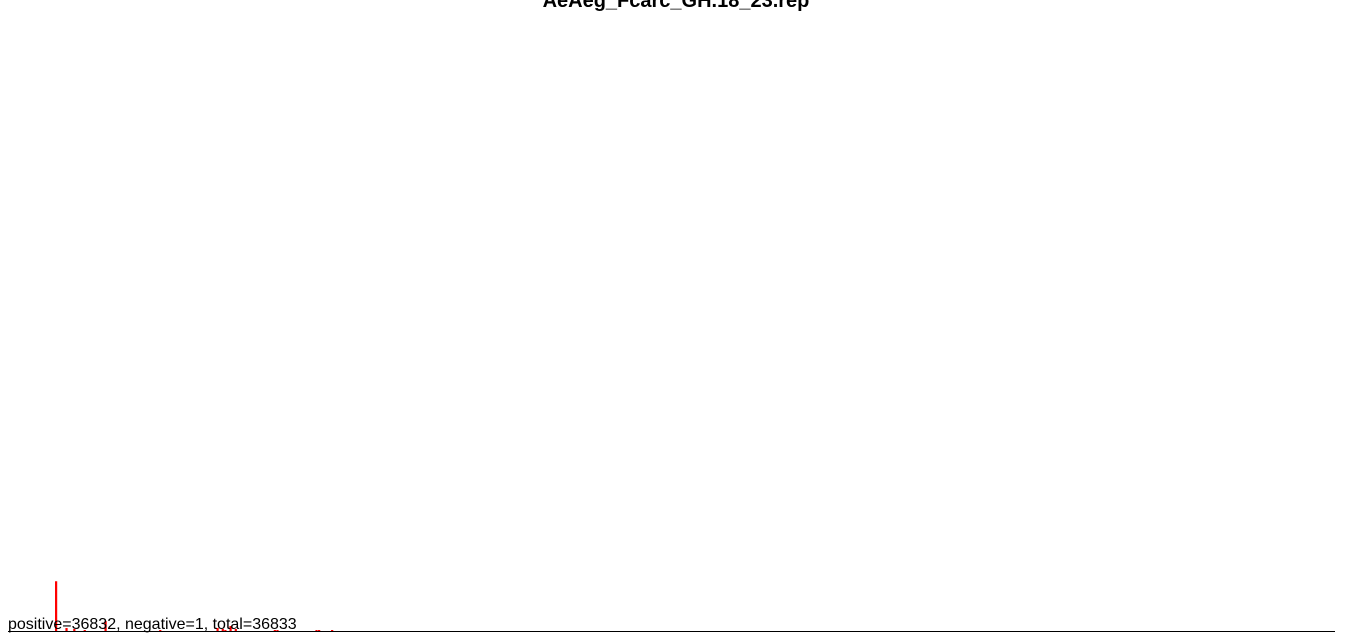 This screenshot has width=1352, height=643. What do you see at coordinates (676, 6) in the screenshot?
I see `chart-title: AeAeg_Fcarc_GH.18_23.rep` at bounding box center [676, 6].